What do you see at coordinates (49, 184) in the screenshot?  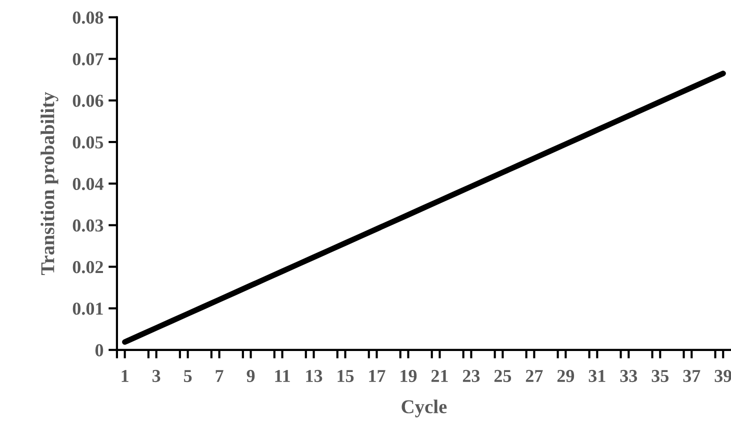 I see `y-axis-title: Transition probability` at bounding box center [49, 184].